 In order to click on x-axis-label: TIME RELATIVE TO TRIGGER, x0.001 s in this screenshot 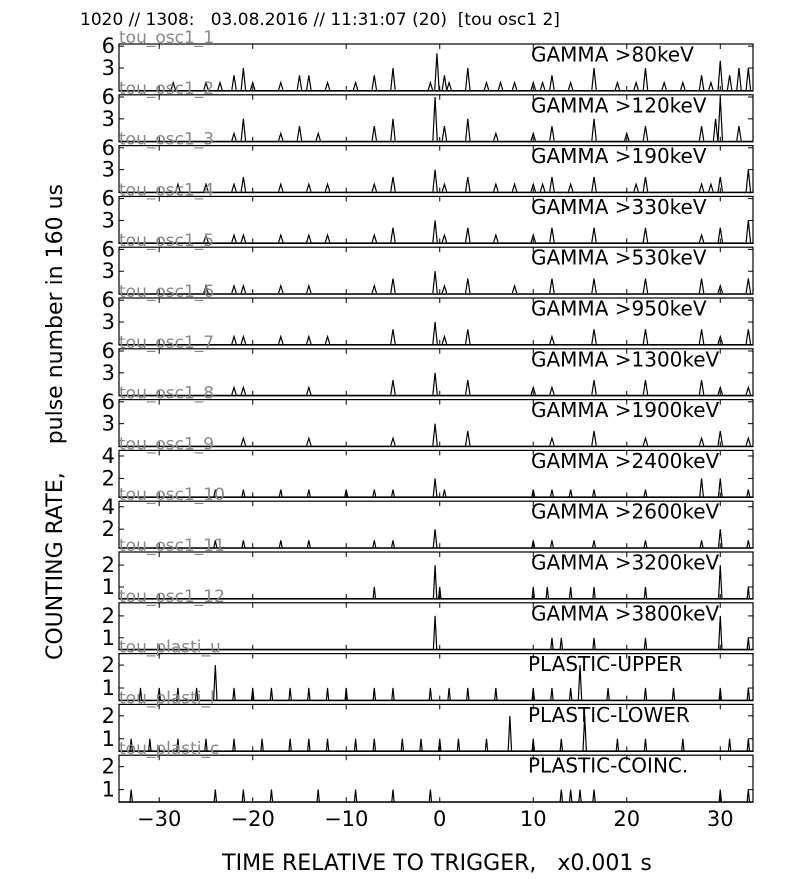, I will do `click(436, 863)`.